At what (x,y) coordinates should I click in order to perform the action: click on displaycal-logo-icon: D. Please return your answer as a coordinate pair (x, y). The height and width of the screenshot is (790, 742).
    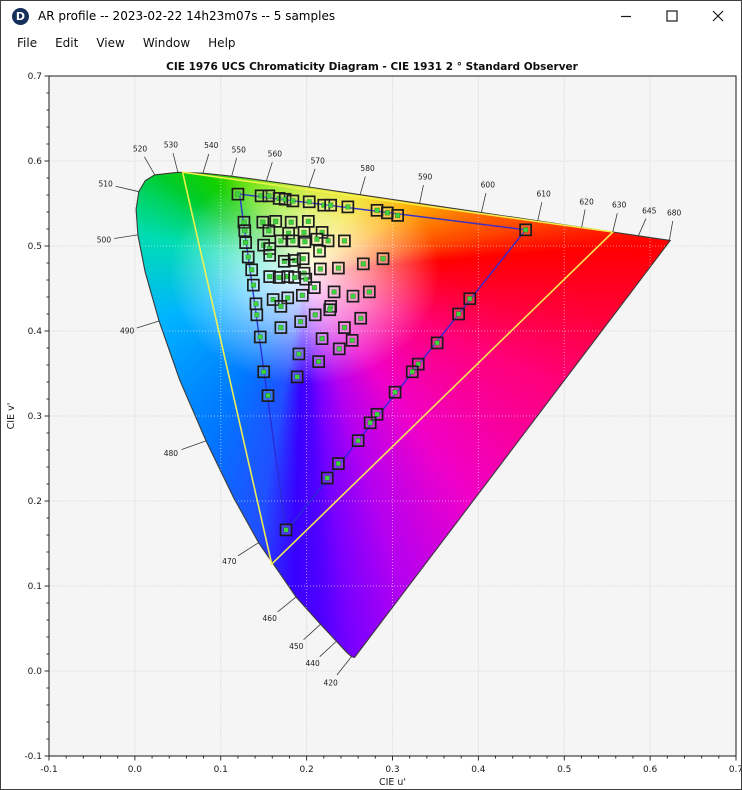
    Looking at the image, I should click on (20, 16).